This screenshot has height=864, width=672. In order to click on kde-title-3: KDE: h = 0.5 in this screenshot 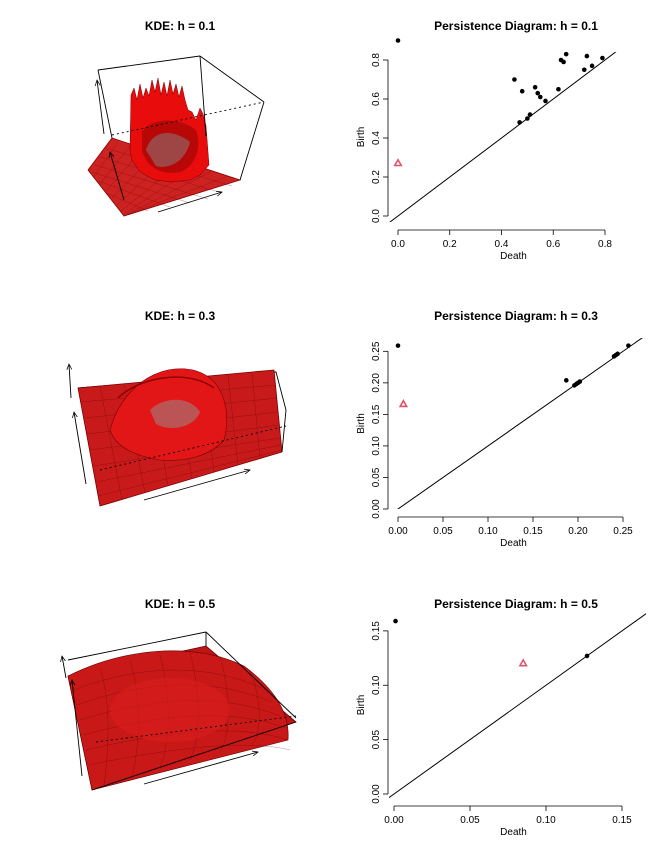, I will do `click(180, 604)`.